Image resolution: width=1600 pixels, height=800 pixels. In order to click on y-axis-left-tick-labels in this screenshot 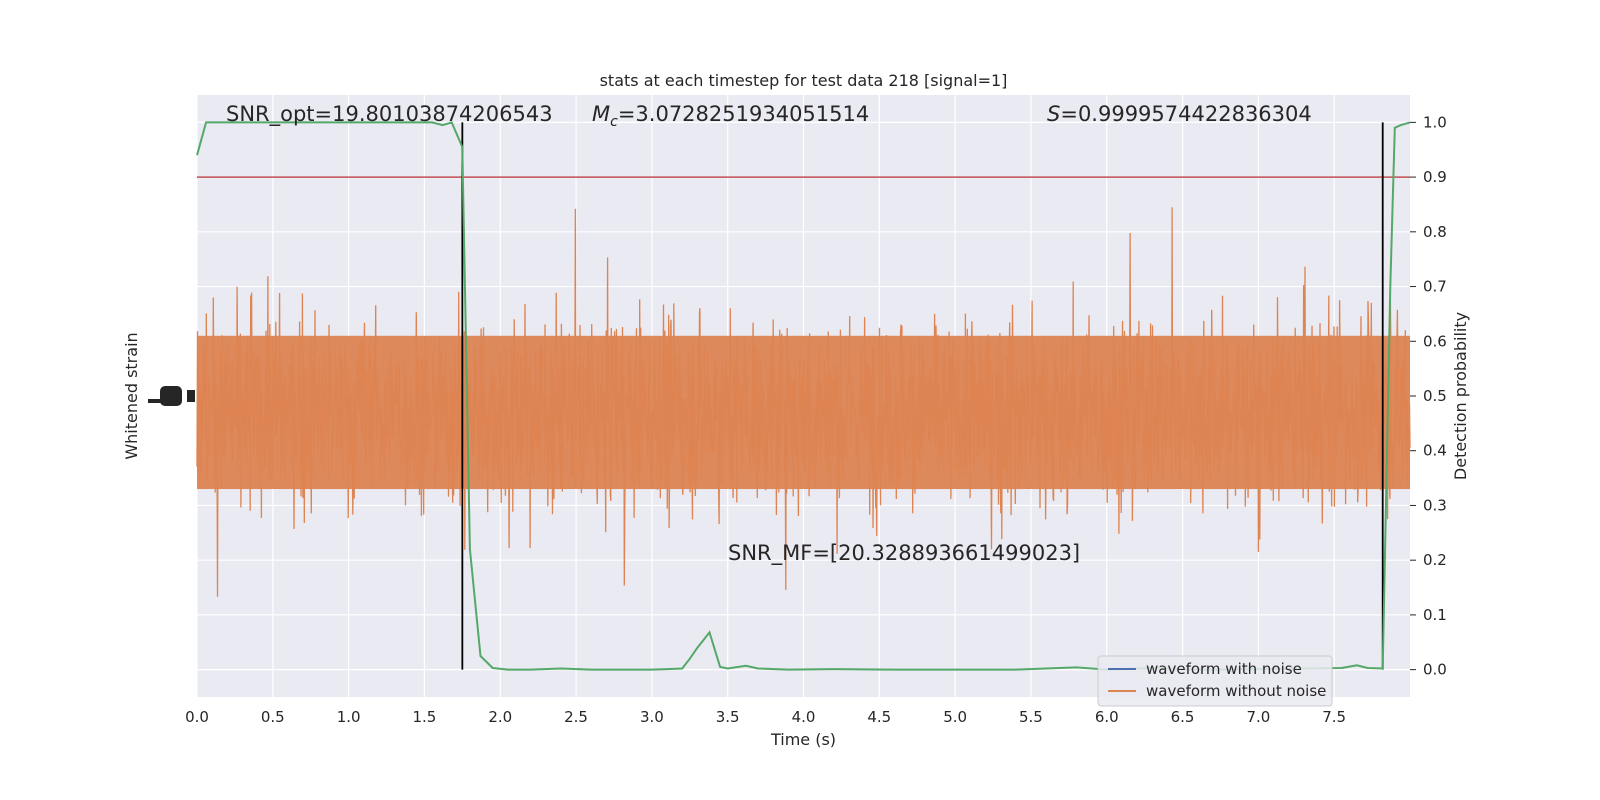, I will do `click(171, 396)`.